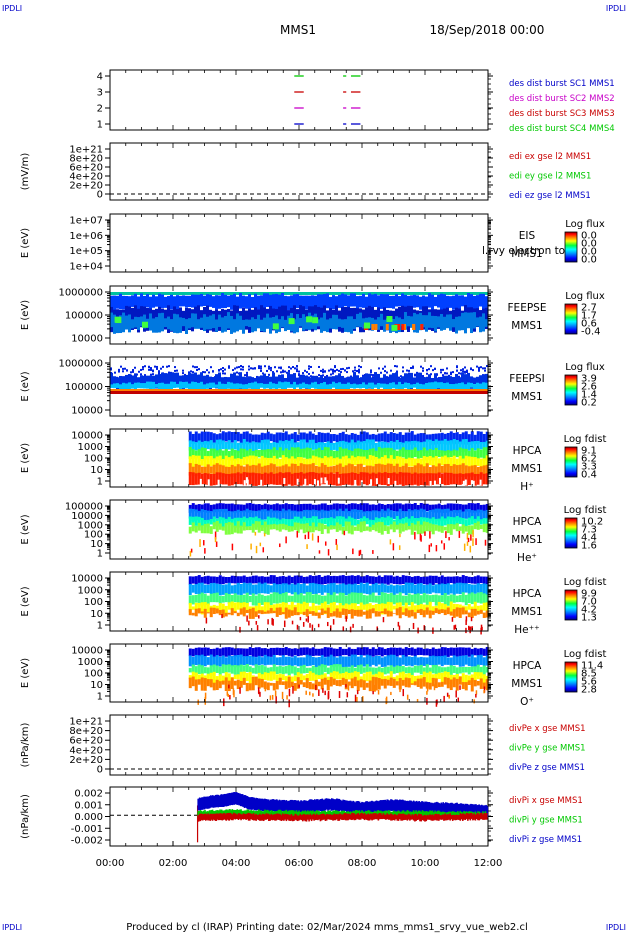  Describe the element at coordinates (87, 516) in the screenshot. I see `y-tick-label: 10000` at that location.